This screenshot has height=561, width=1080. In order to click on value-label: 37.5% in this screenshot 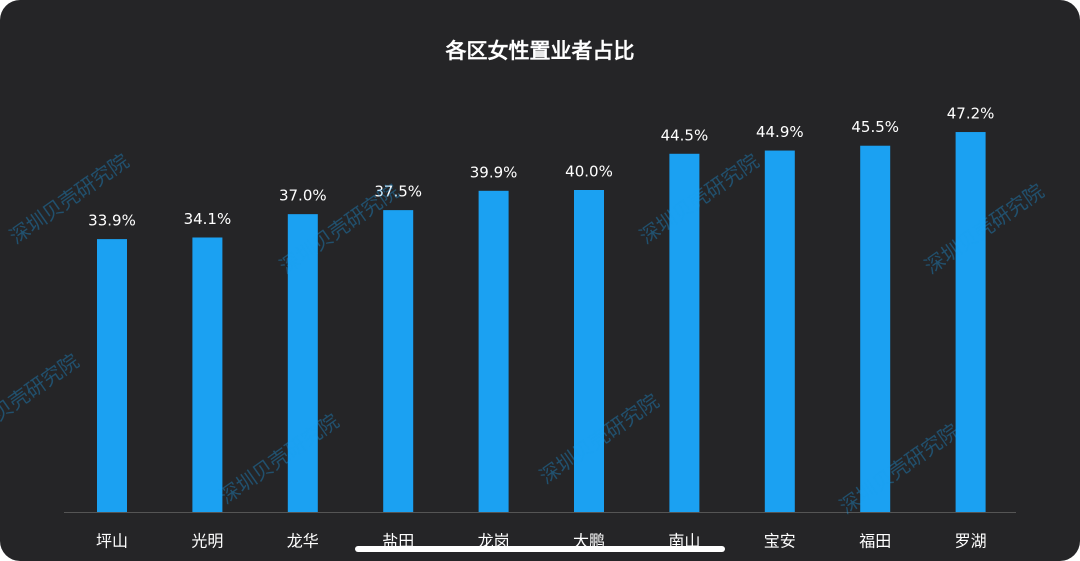, I will do `click(398, 192)`.